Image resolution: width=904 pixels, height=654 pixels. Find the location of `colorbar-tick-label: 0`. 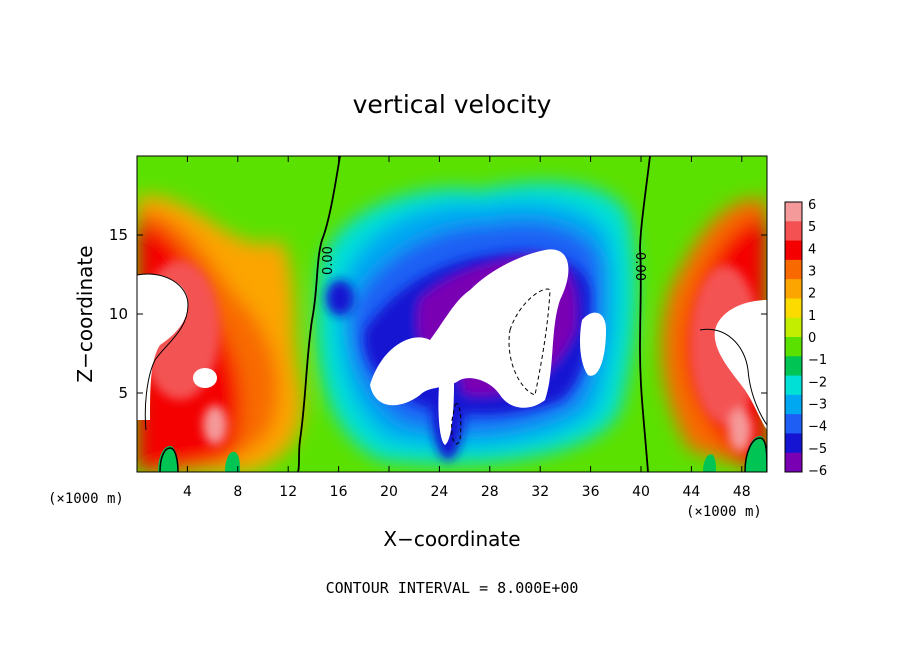

colorbar-tick-label: 0 is located at coordinates (812, 338).